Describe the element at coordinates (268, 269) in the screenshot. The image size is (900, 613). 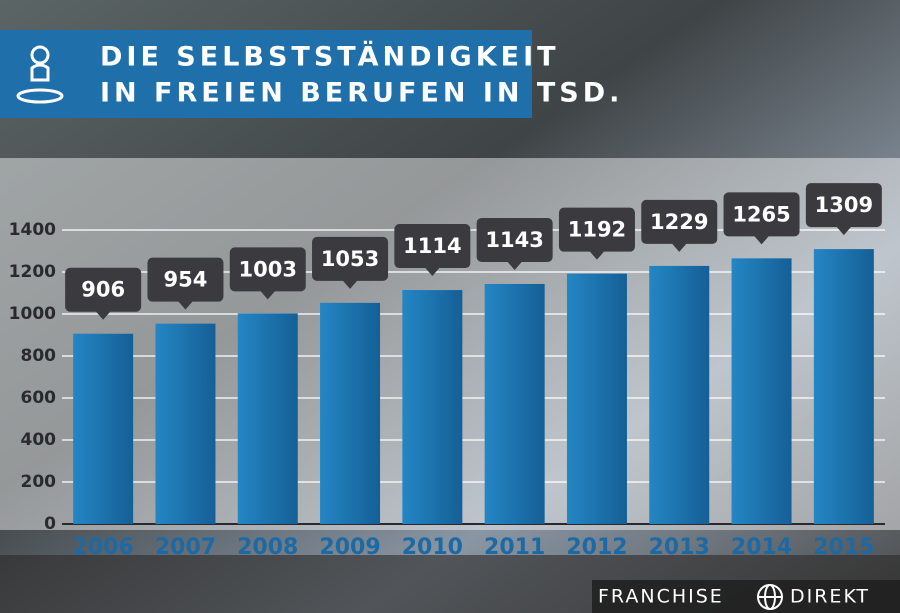
I see `data-label: 1003` at that location.